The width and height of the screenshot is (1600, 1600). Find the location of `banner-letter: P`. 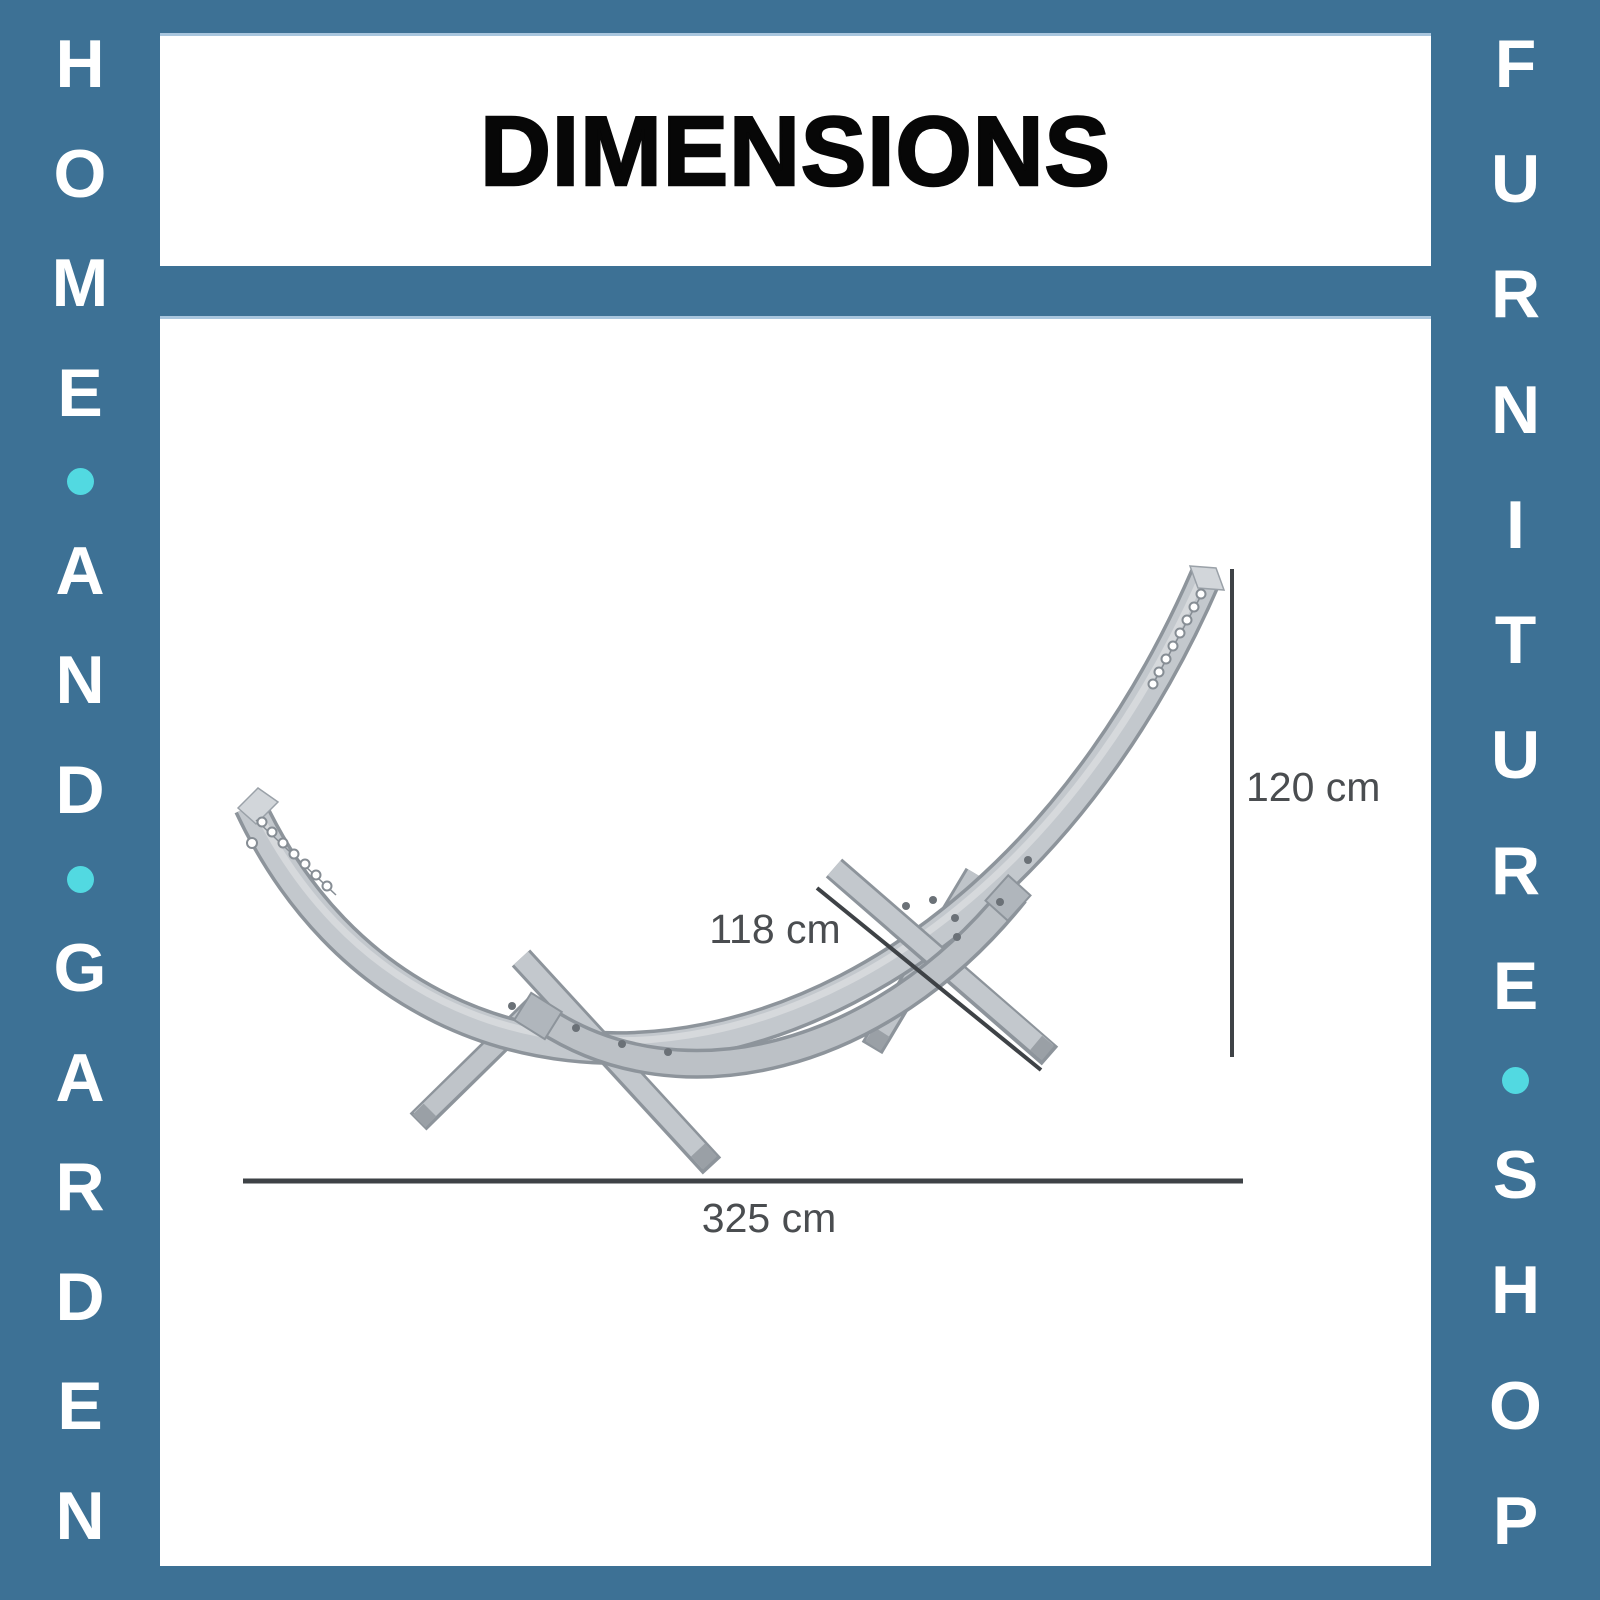

banner-letter: P is located at coordinates (1515, 1520).